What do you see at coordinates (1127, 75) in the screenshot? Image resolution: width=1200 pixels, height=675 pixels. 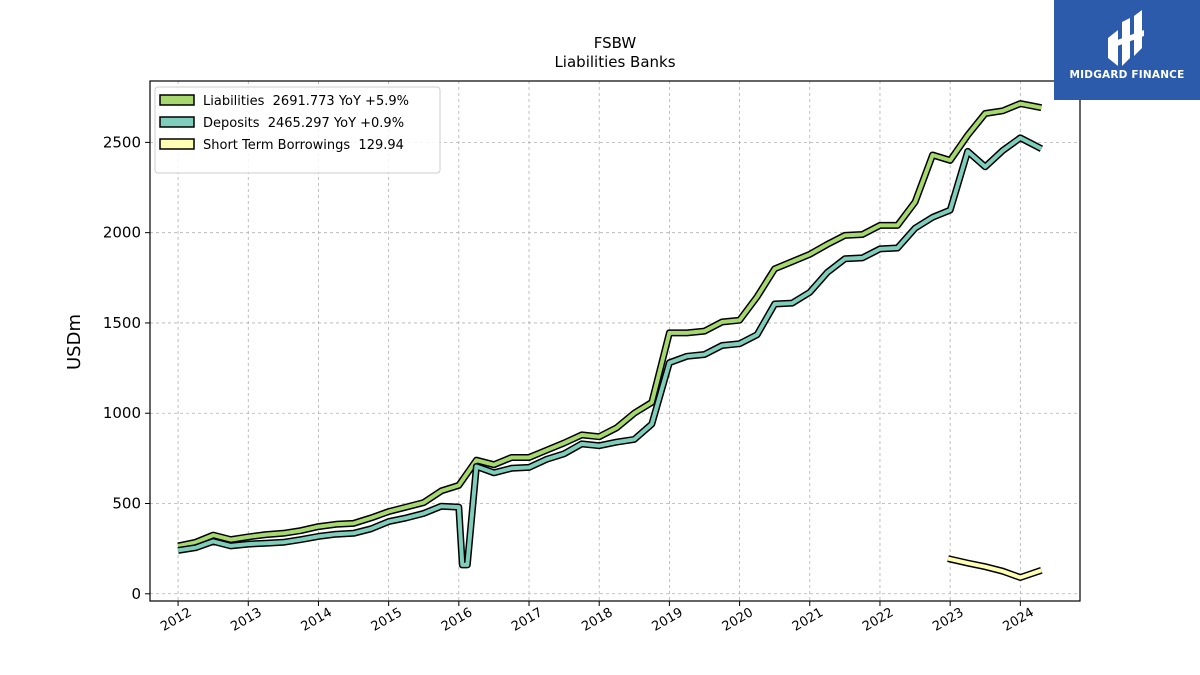 I see `brand-name: MIDGARD FINANCE` at bounding box center [1127, 75].